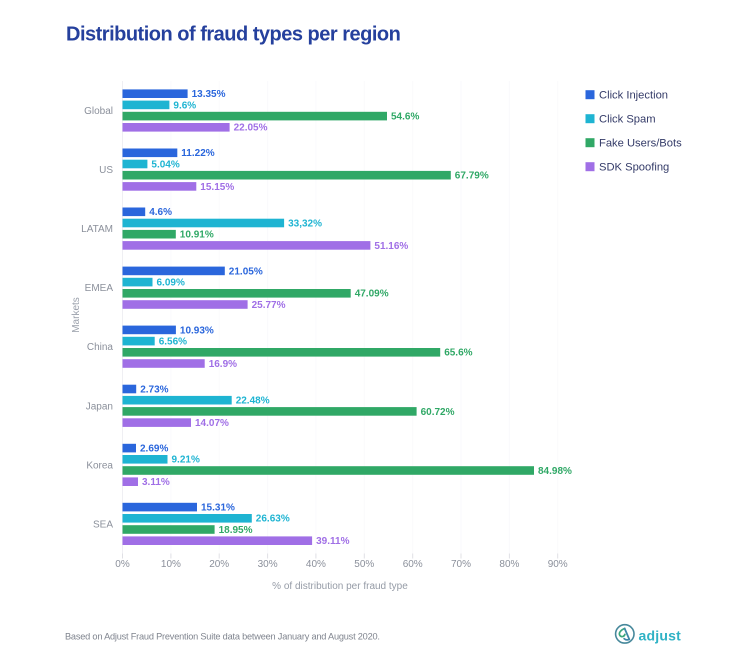  Describe the element at coordinates (97, 229) in the screenshot. I see `svg-text: LATAM` at that location.